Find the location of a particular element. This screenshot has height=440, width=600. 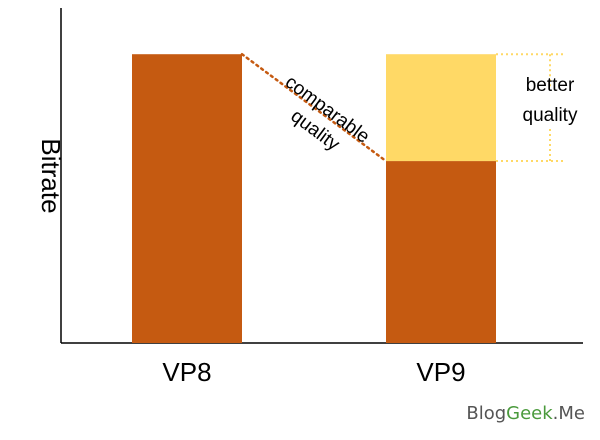

y-axis-title: Bitrate is located at coordinates (51, 175).